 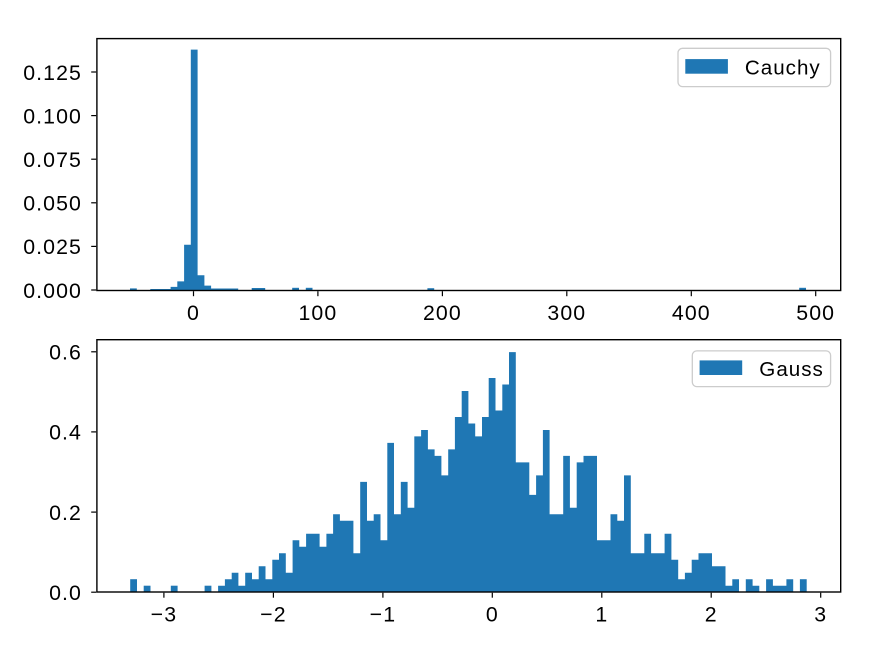 I want to click on svg-text: 0.2, so click(x=65, y=513).